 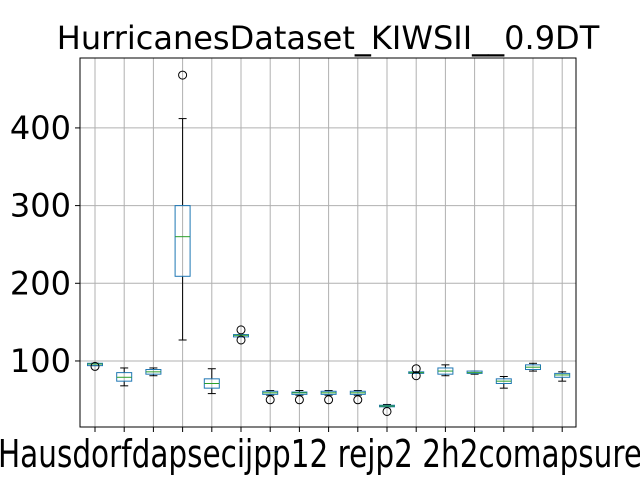 What do you see at coordinates (40, 361) in the screenshot?
I see `y-tick-label: 100` at bounding box center [40, 361].